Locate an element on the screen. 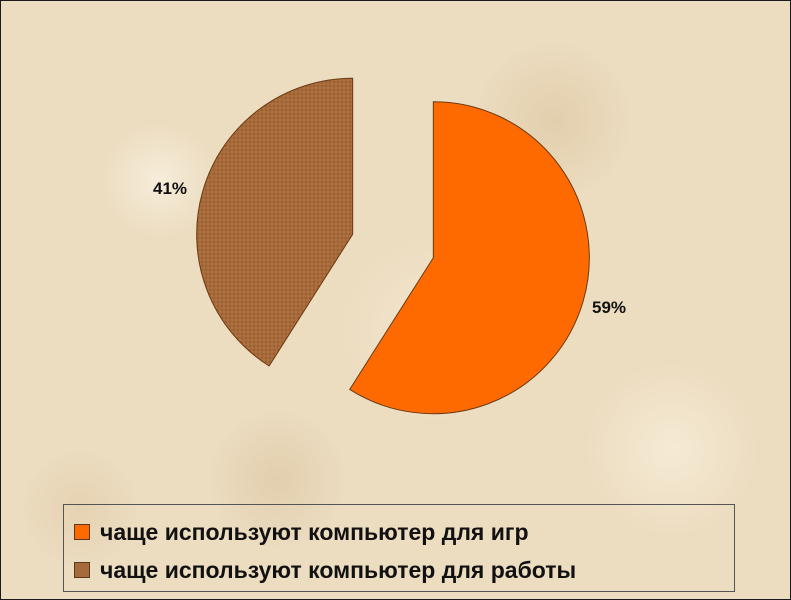  legend-item-games: чаще используют компьютер для игр is located at coordinates (404, 532).